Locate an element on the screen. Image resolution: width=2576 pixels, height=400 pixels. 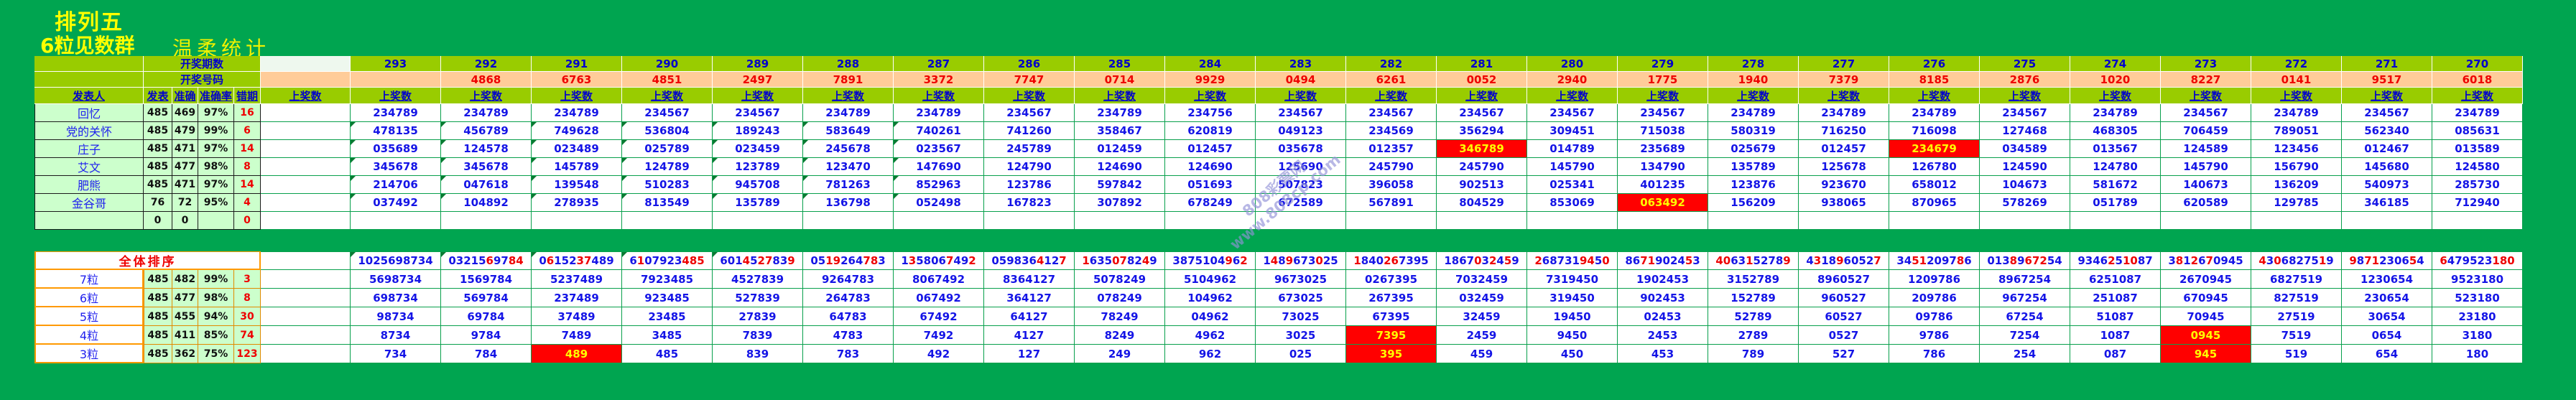
pick-cell-p287: 023567 is located at coordinates (939, 149).